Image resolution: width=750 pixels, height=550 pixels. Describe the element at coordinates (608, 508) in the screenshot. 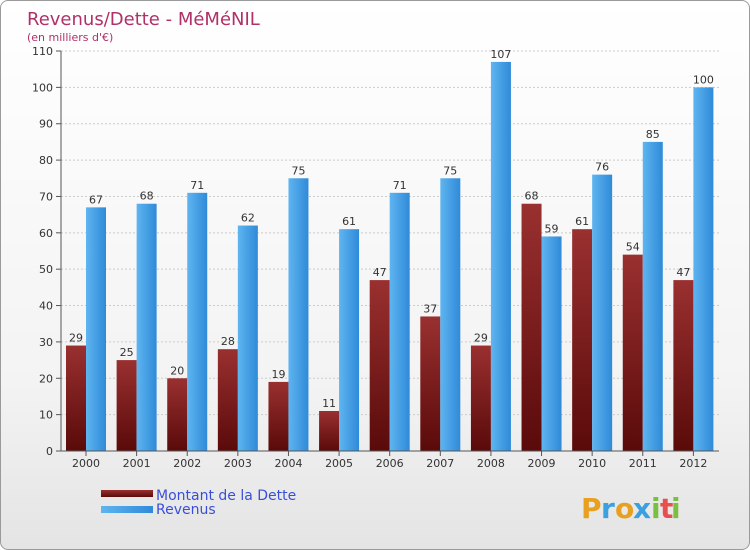

I see `logo-letter: r` at that location.